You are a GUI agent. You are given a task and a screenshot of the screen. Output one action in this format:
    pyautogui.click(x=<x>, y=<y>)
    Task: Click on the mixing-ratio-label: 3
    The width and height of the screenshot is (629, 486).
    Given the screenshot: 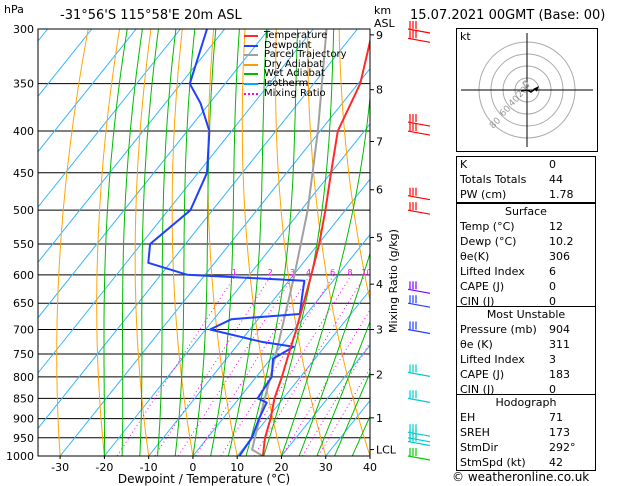 What is the action you would take?
    pyautogui.click(x=292, y=272)
    